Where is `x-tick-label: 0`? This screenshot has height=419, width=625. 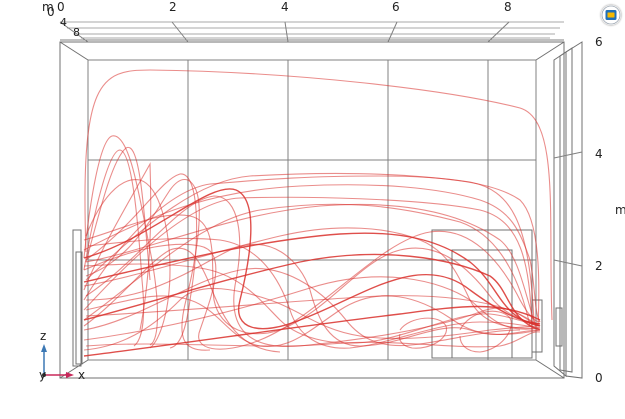
x-tick-label: 0 is located at coordinates (61, 7).